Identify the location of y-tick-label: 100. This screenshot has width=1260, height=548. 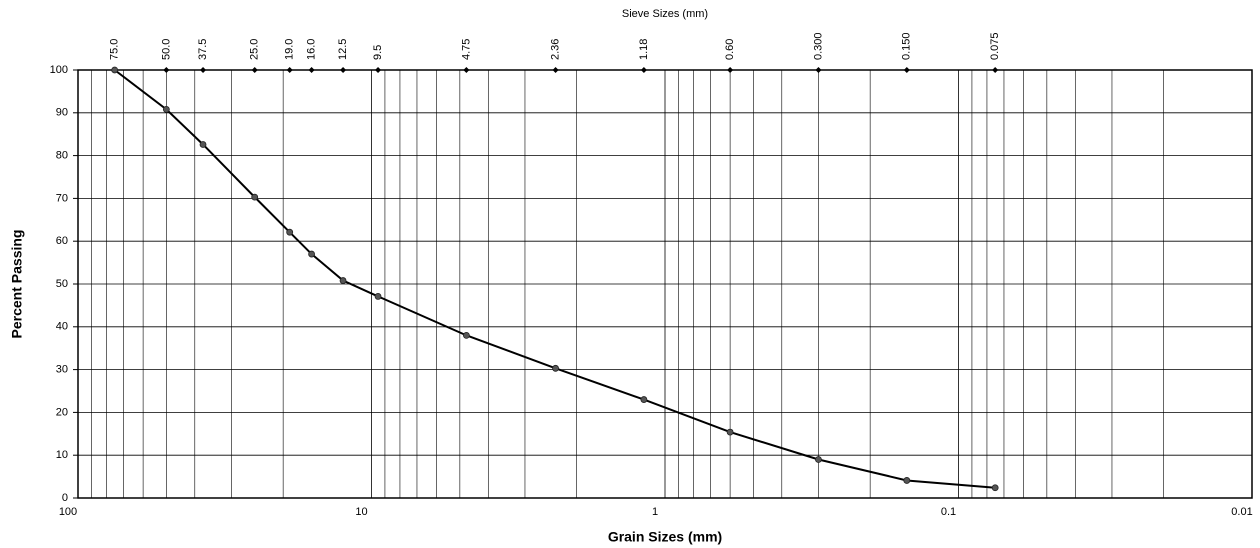
(59, 70).